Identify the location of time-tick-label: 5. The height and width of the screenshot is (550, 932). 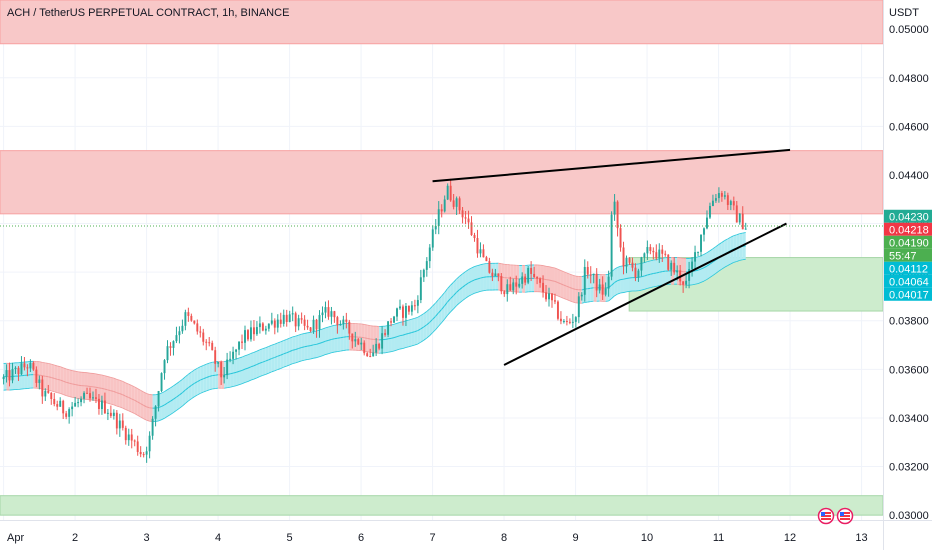
(290, 538).